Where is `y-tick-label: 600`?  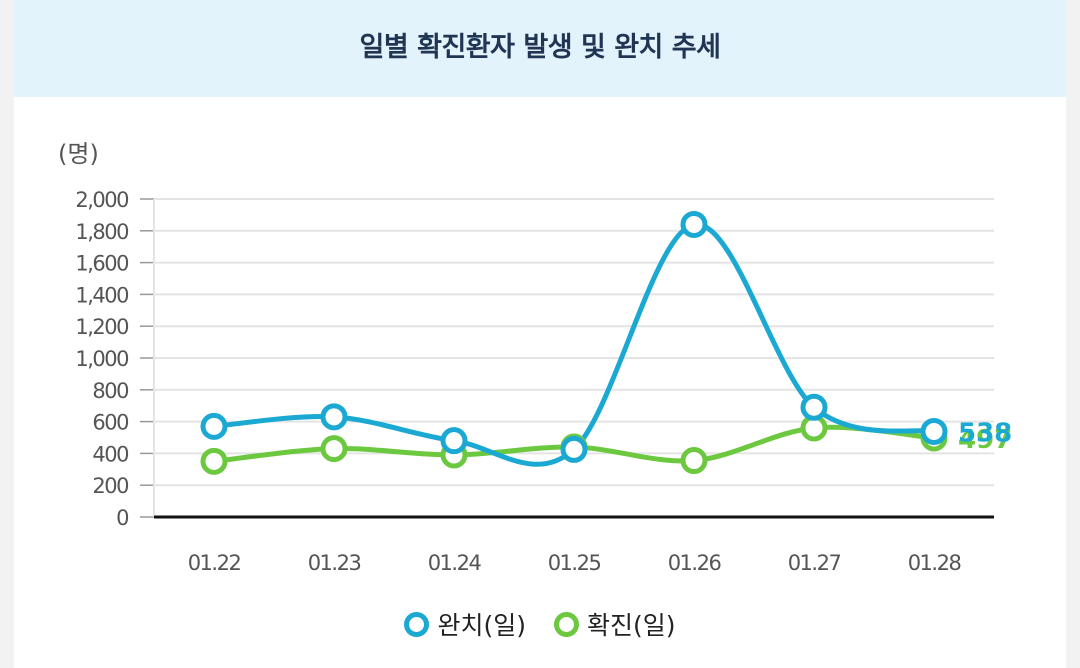 y-tick-label: 600 is located at coordinates (110, 423).